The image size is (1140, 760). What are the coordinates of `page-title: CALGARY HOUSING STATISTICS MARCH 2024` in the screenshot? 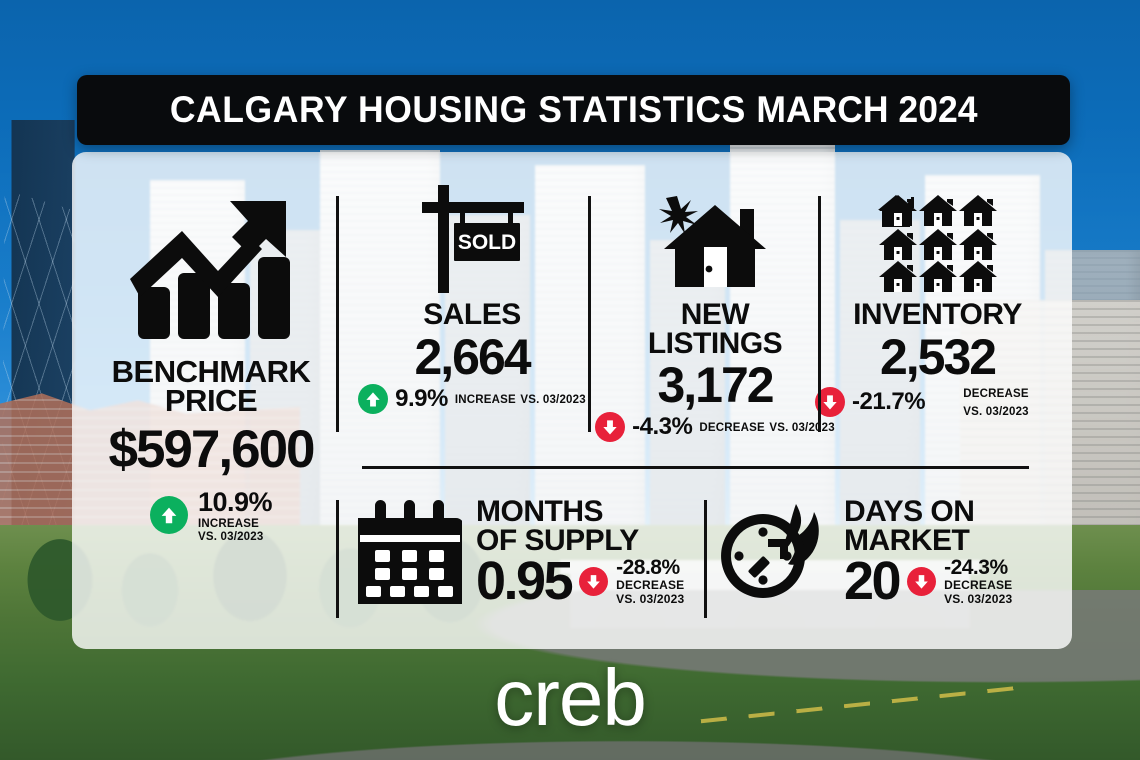 It's located at (574, 110).